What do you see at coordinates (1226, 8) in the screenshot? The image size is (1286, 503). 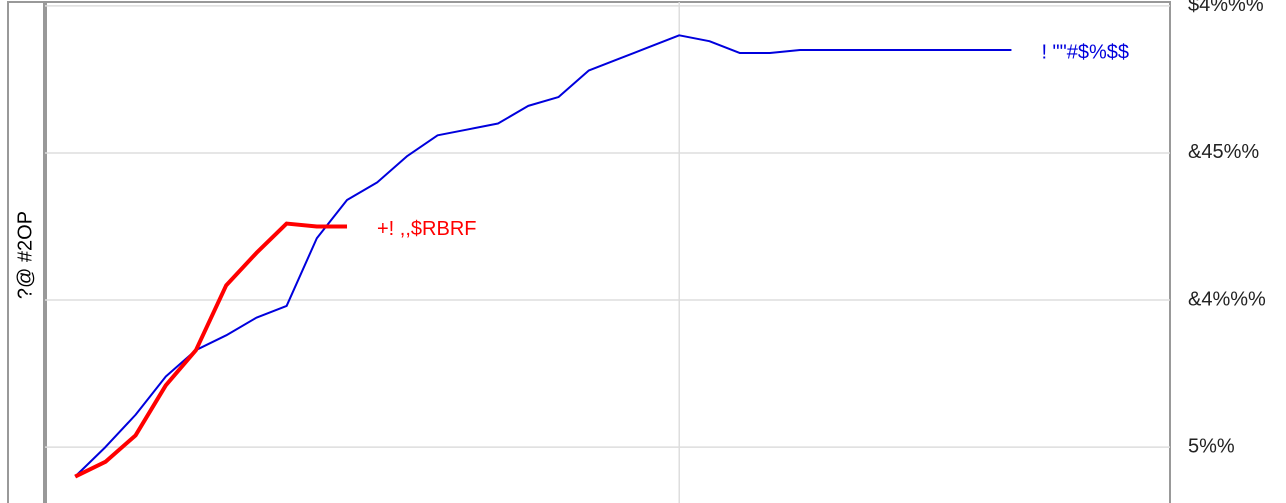 I see `y-tick-label: $4%%%` at bounding box center [1226, 8].